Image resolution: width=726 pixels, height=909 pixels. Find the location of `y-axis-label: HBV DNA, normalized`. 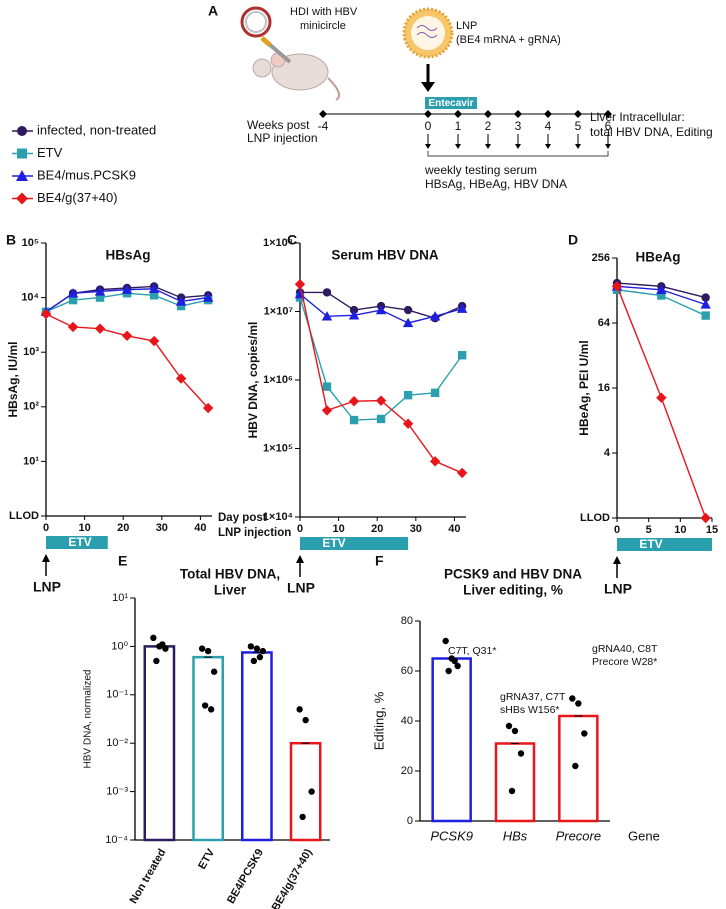

y-axis-label: HBV DNA, normalized is located at coordinates (88, 719).